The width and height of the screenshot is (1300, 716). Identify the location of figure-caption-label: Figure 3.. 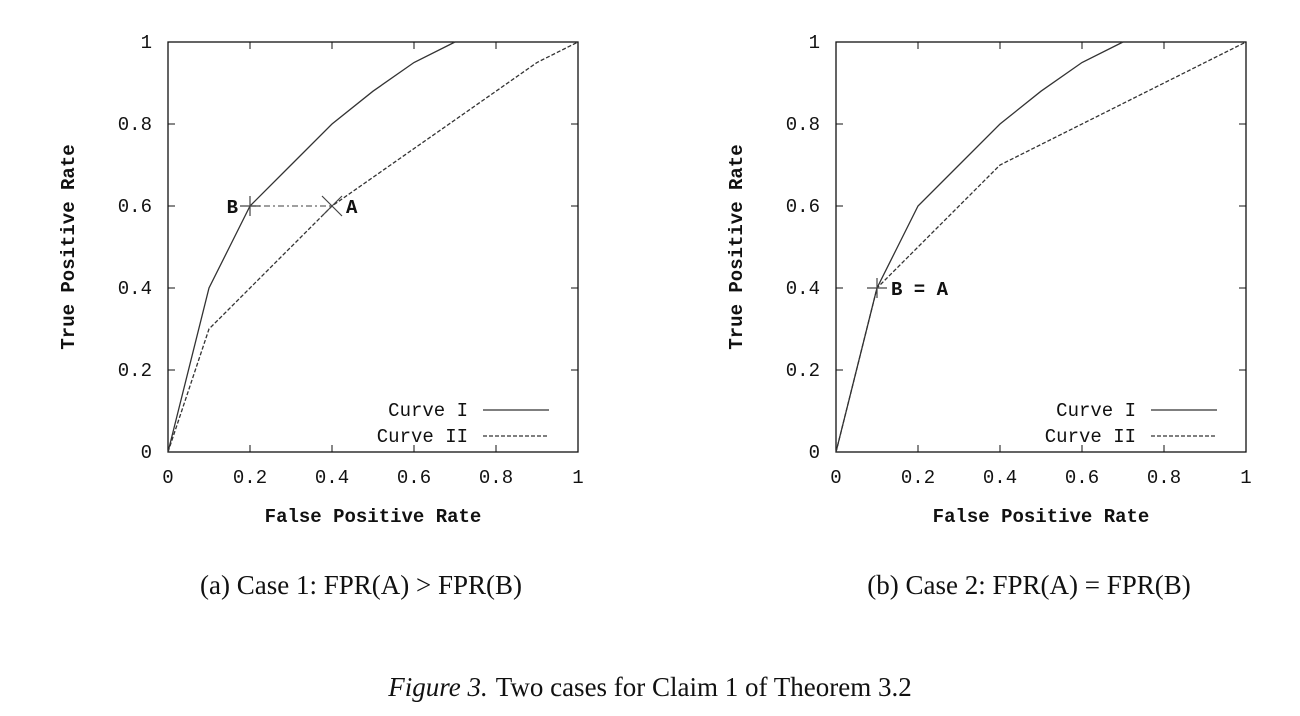
(437, 687).